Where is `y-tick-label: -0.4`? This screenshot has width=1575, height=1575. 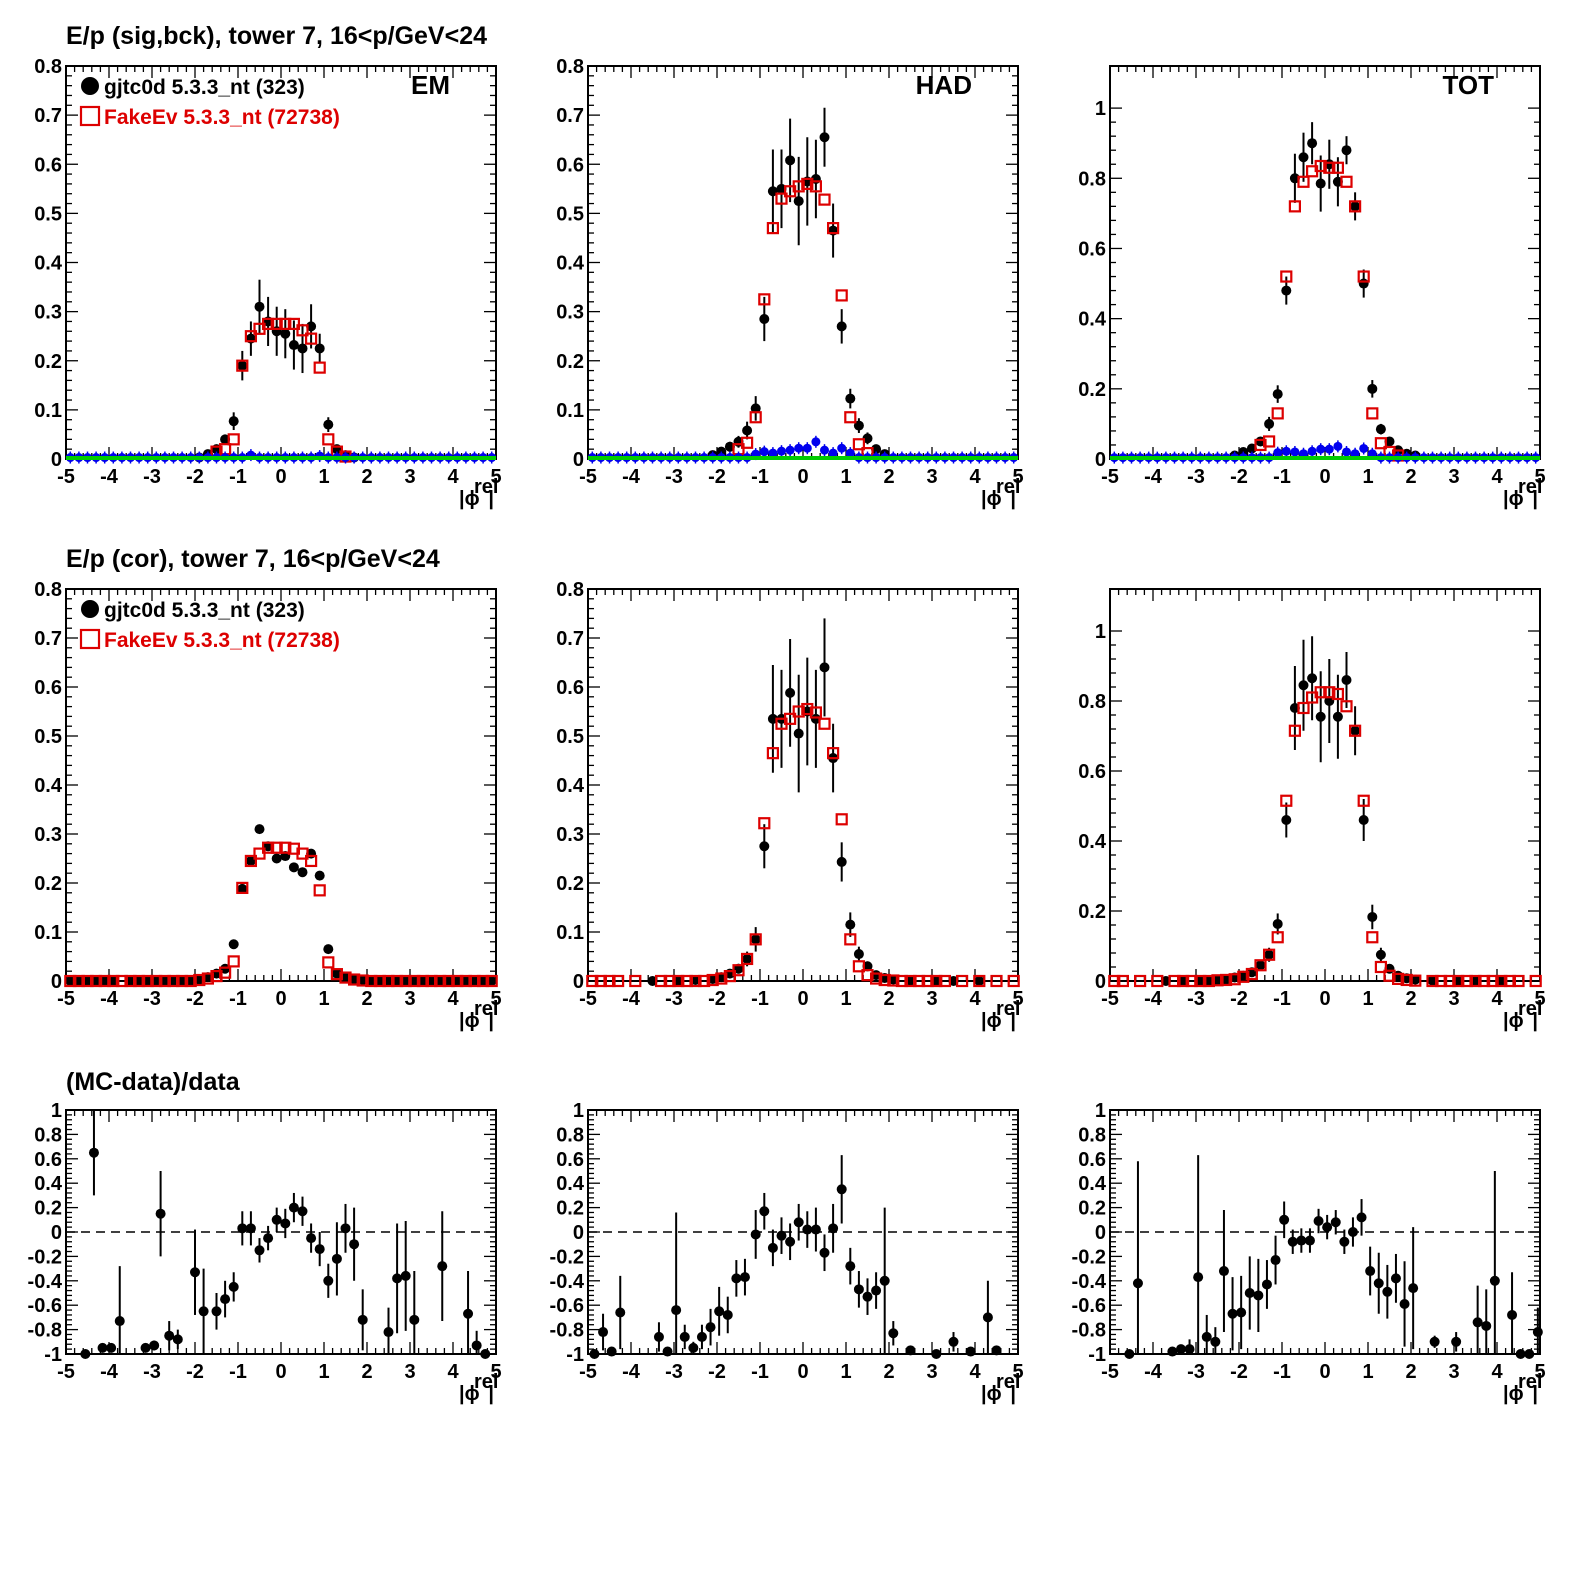
y-tick-label: -0.4 is located at coordinates (567, 1282).